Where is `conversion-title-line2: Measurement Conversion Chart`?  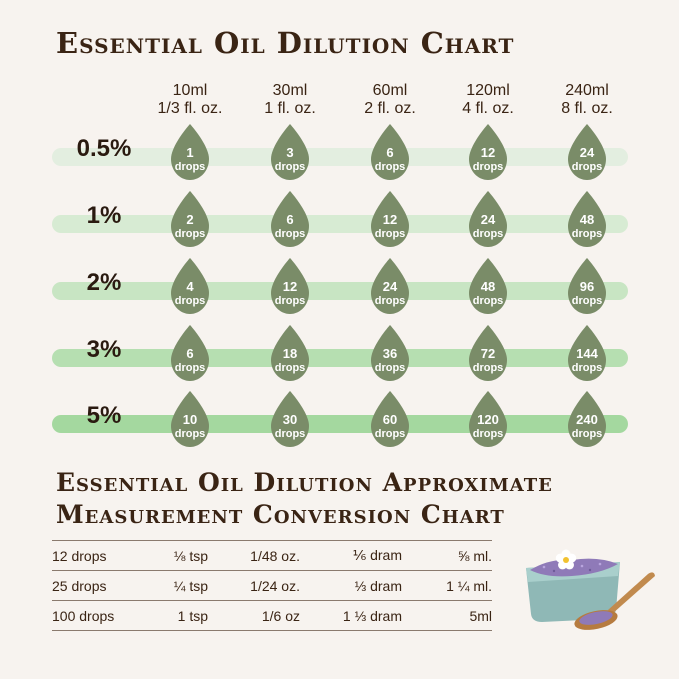 conversion-title-line2: Measurement Conversion Chart is located at coordinates (280, 514).